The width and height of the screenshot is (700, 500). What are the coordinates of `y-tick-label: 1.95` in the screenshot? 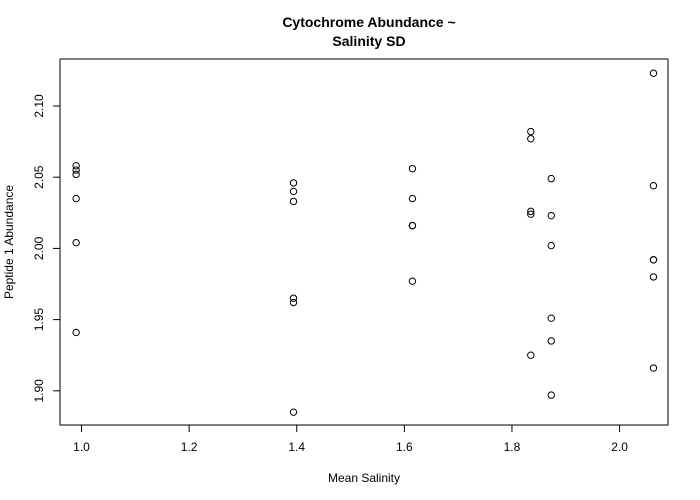 It's located at (39, 320).